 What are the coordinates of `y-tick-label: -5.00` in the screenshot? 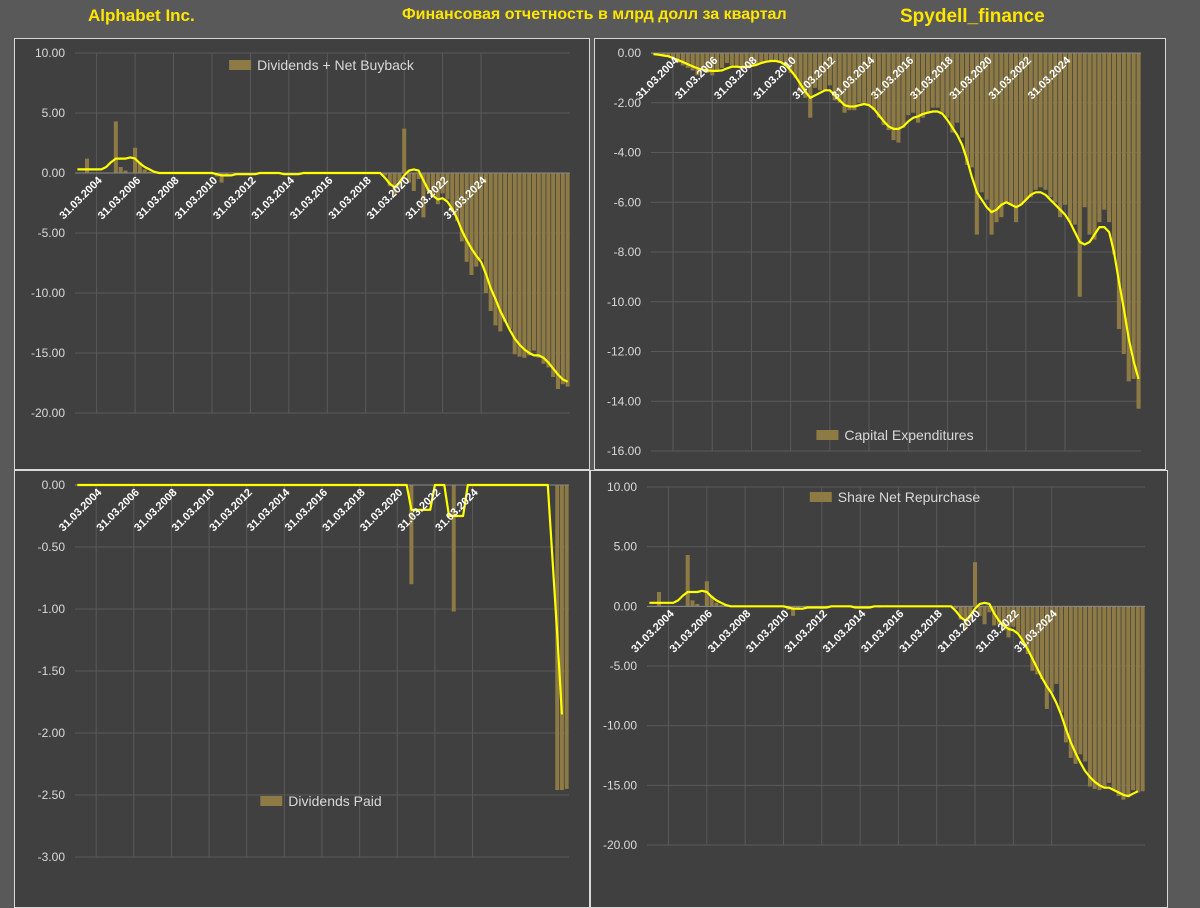 It's located at (624, 666).